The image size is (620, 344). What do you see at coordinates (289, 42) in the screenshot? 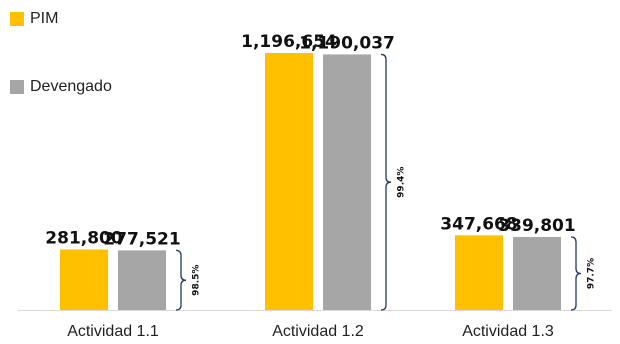
I see `data-label-pim-actividad-1-2: 1,196,654` at bounding box center [289, 42].